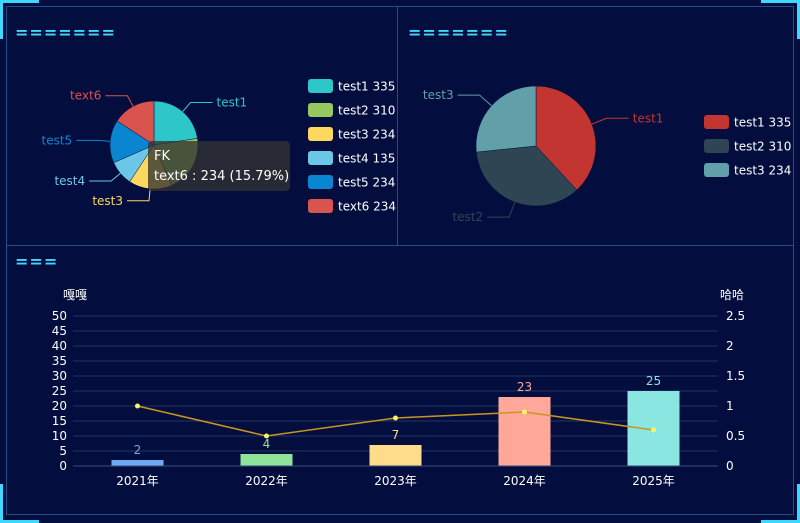 The image size is (800, 523). What do you see at coordinates (524, 481) in the screenshot?
I see `x-tick-label: 2024年` at bounding box center [524, 481].